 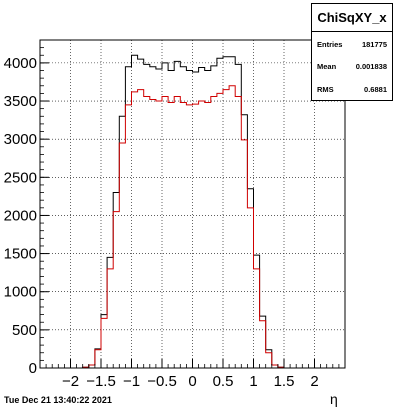 What do you see at coordinates (327, 66) in the screenshot?
I see `stats-label: Mean` at bounding box center [327, 66].